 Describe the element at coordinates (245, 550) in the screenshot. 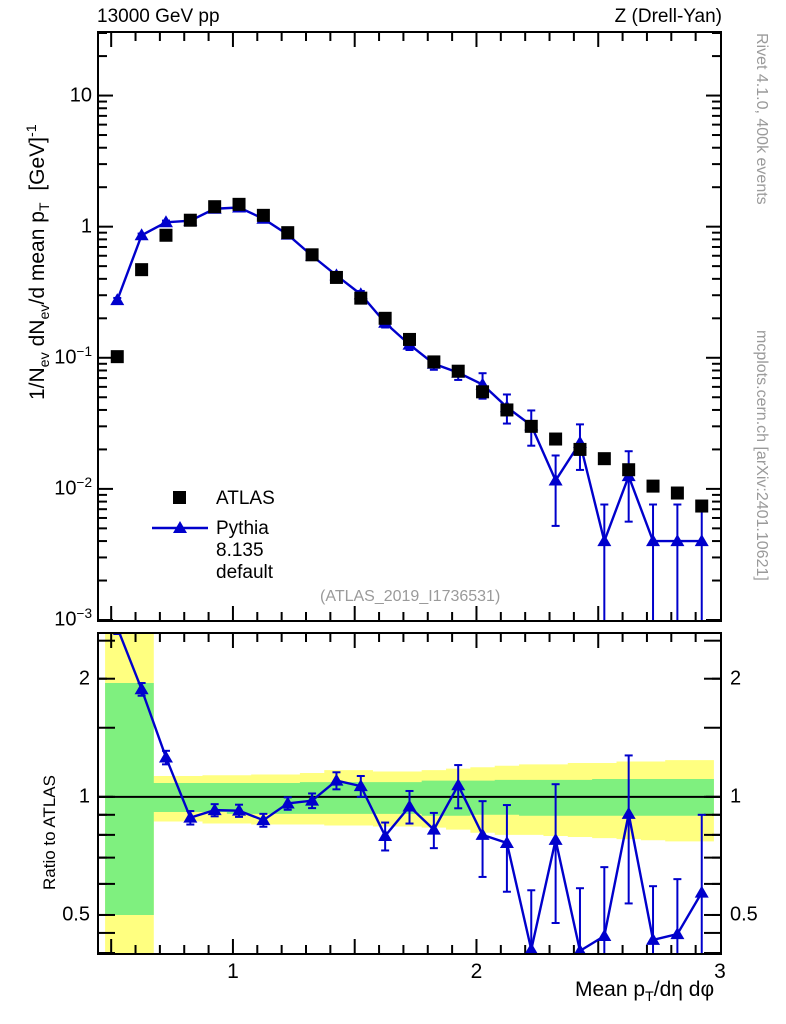

I see `legend-label: Pythia 8.135 default` at that location.